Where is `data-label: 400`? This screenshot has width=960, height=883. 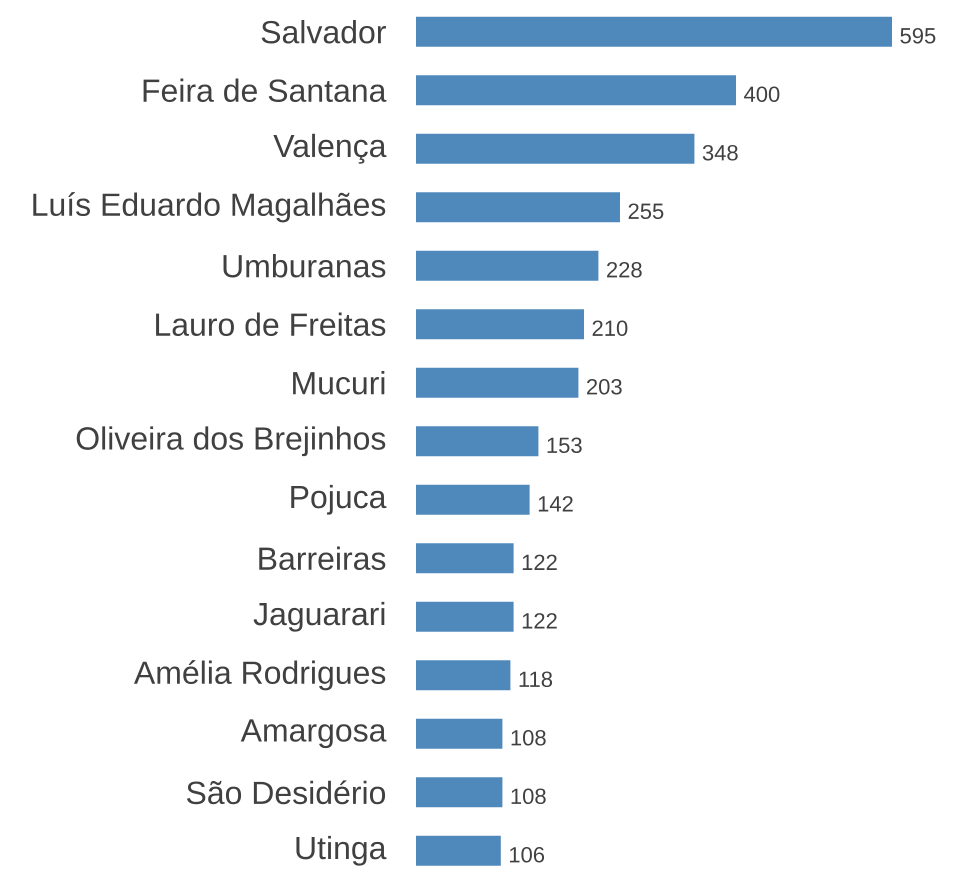
data-label: 400 is located at coordinates (762, 94).